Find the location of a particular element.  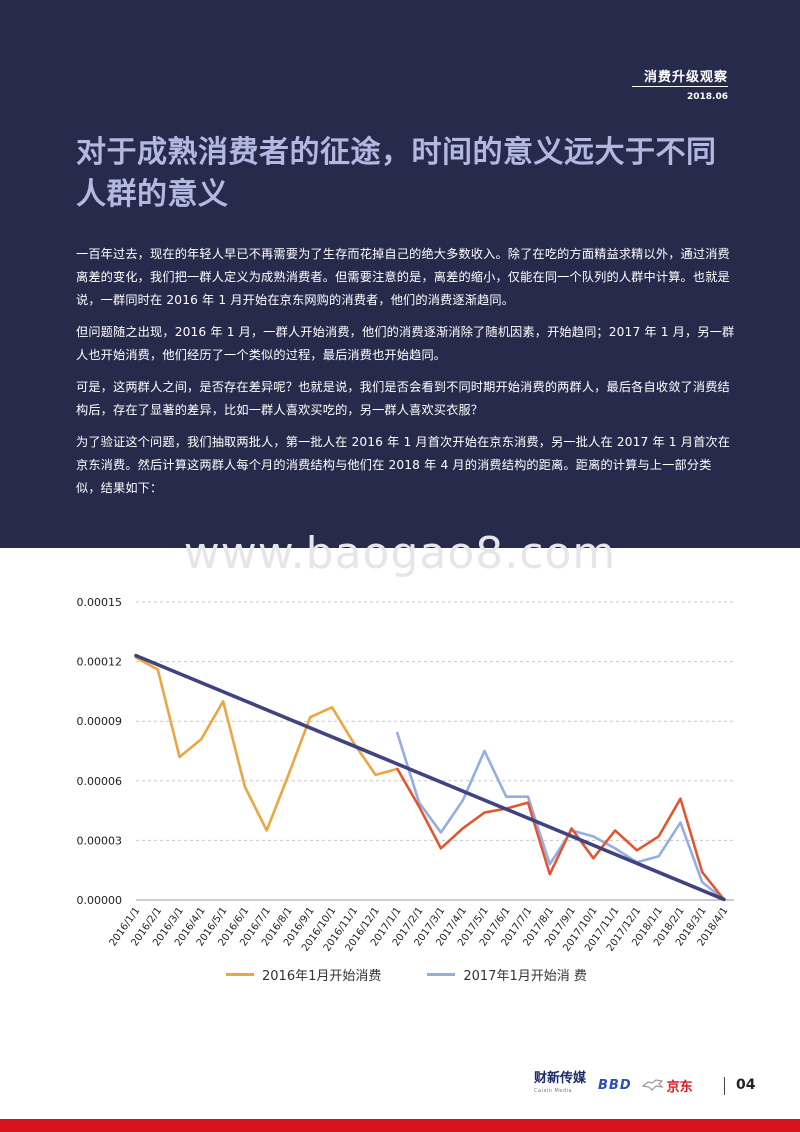

bbd-logo: BBD is located at coordinates (615, 1085).